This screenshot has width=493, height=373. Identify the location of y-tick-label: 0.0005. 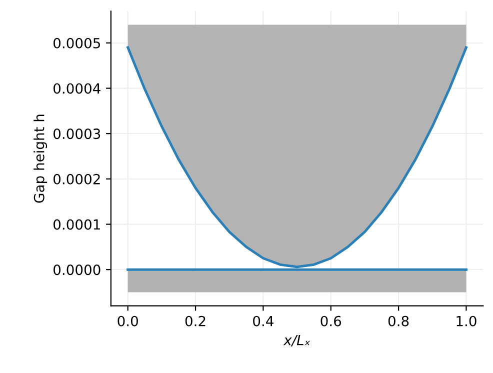
(77, 43).